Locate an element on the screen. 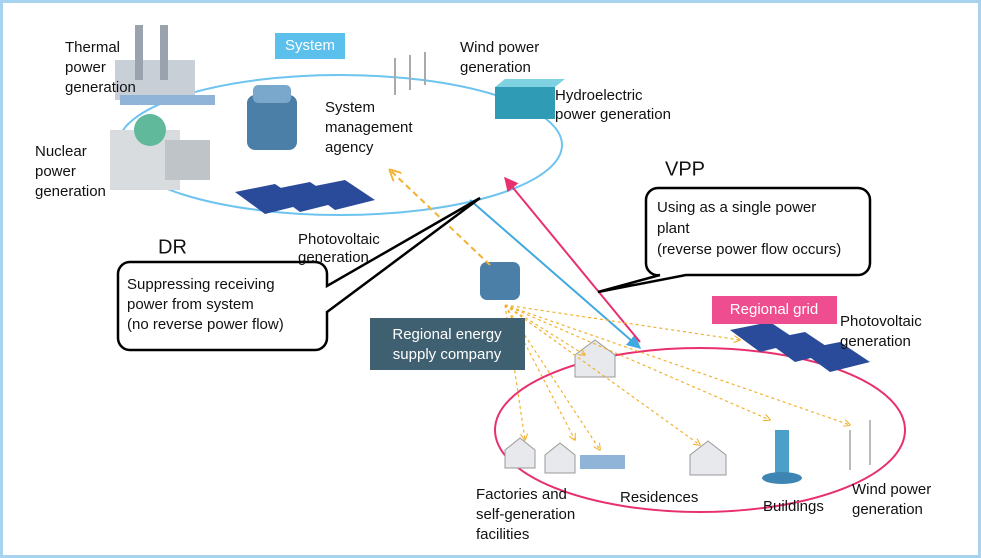 Image resolution: width=981 pixels, height=558 pixels. label-vpp-note: (reverse power flow occurs) is located at coordinates (749, 249).